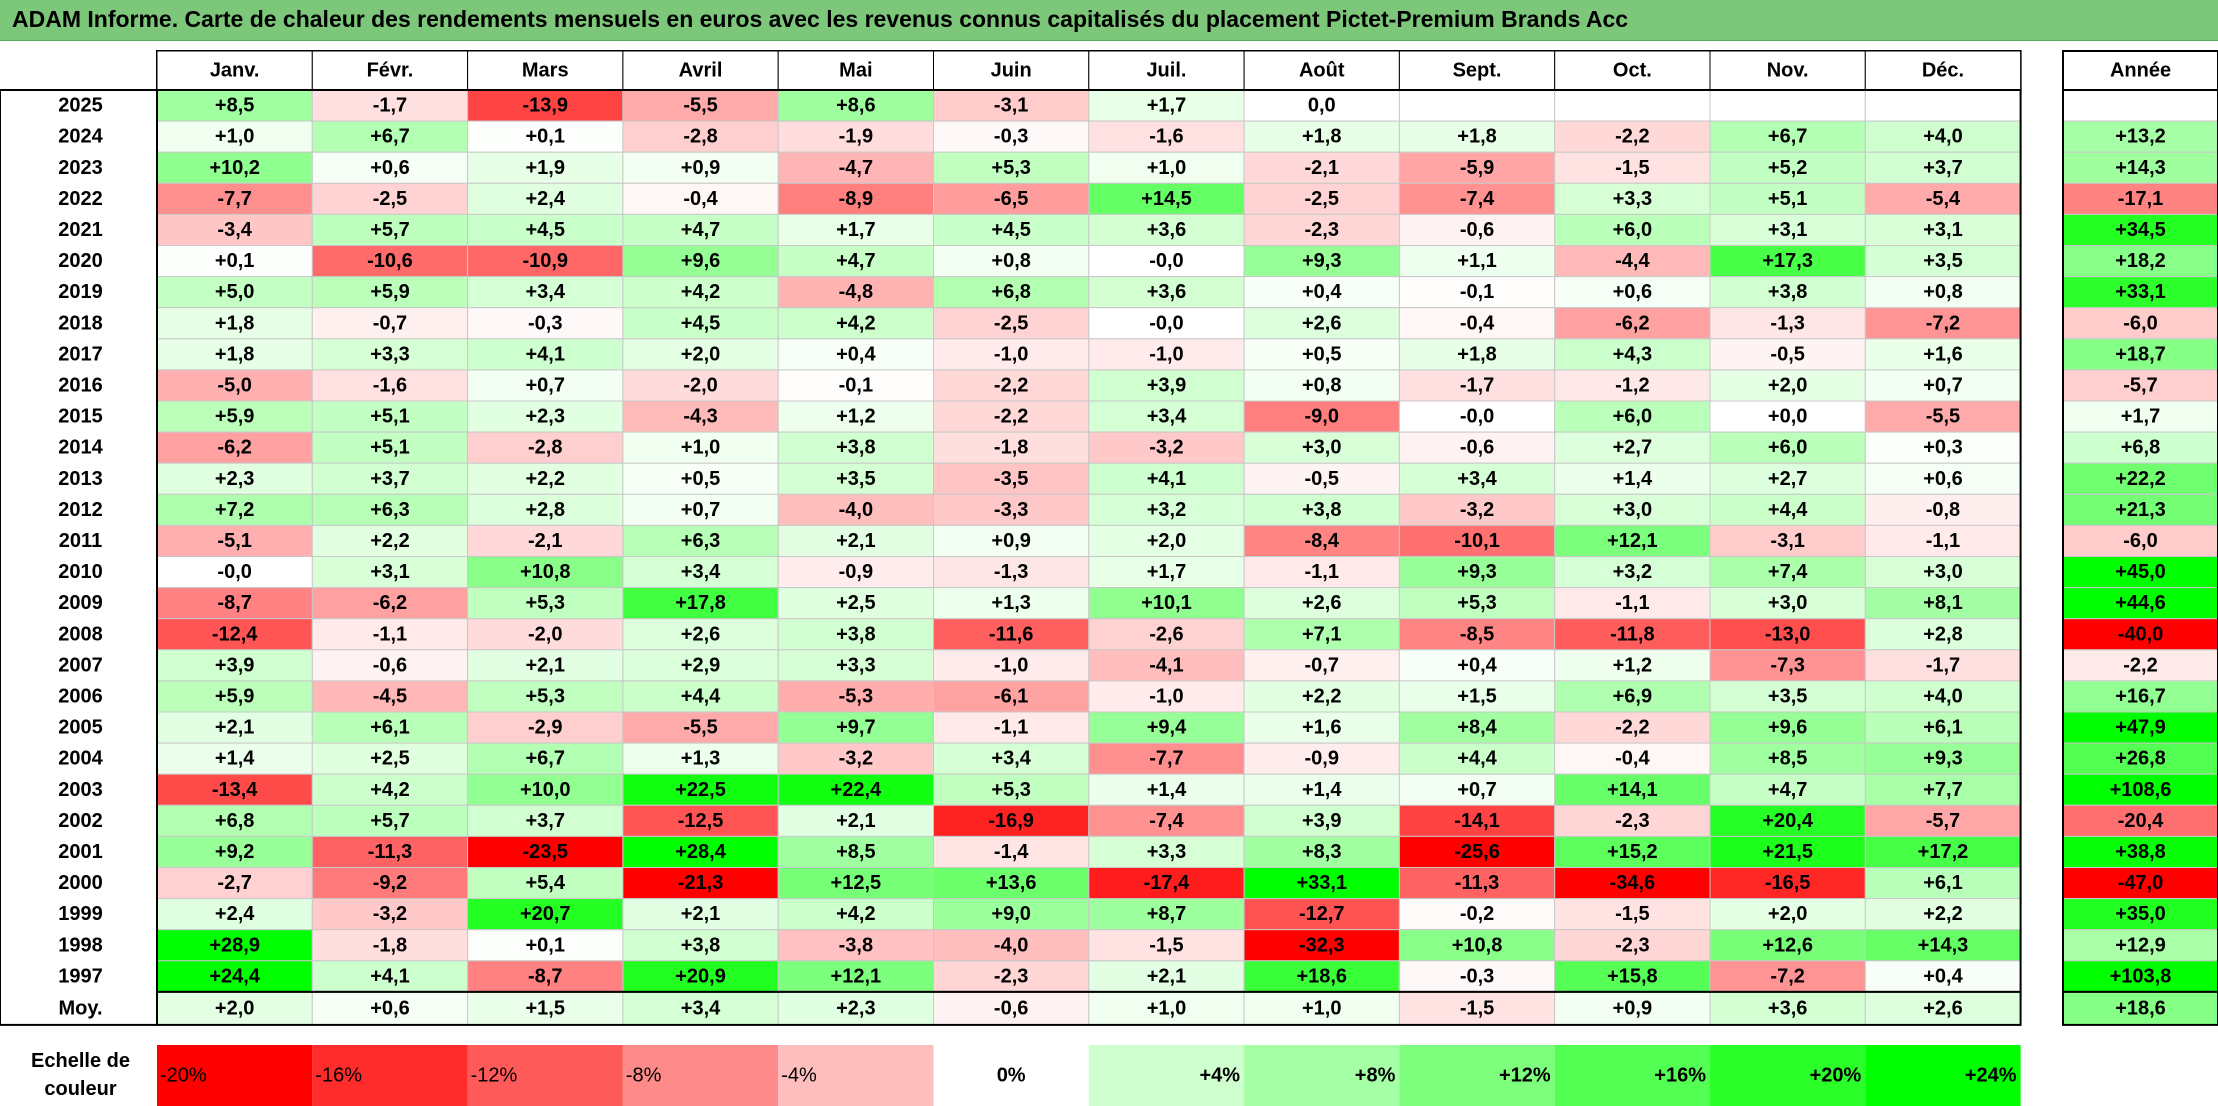 The width and height of the screenshot is (2218, 1106). Describe the element at coordinates (235, 71) in the screenshot. I see `month-header-label: Janv.` at that location.